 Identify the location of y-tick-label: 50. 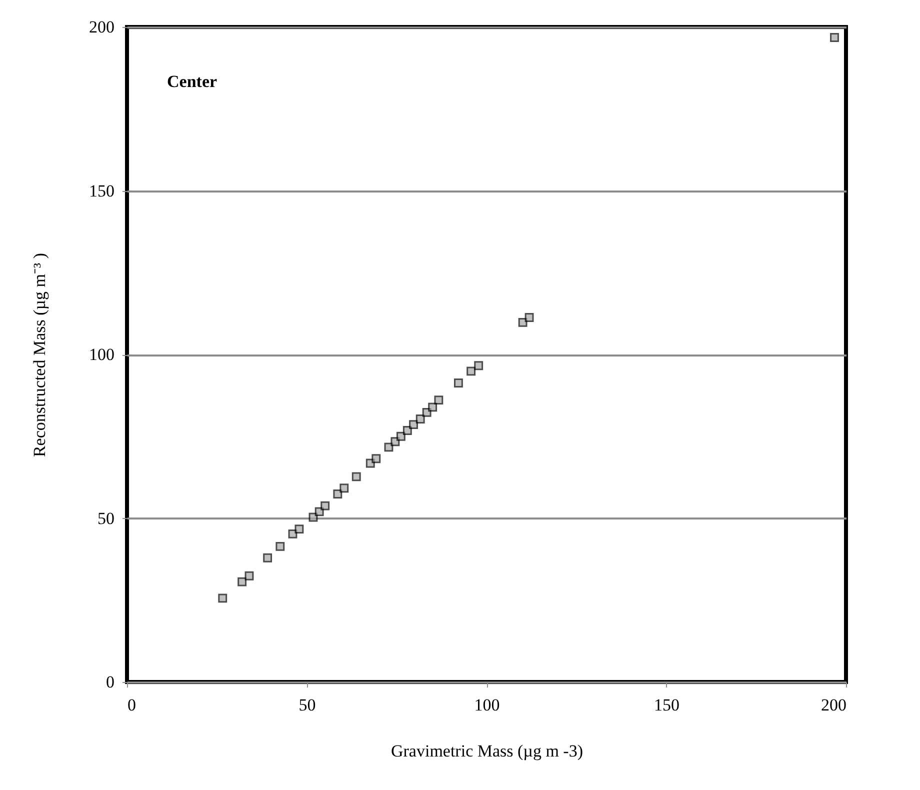
(106, 518).